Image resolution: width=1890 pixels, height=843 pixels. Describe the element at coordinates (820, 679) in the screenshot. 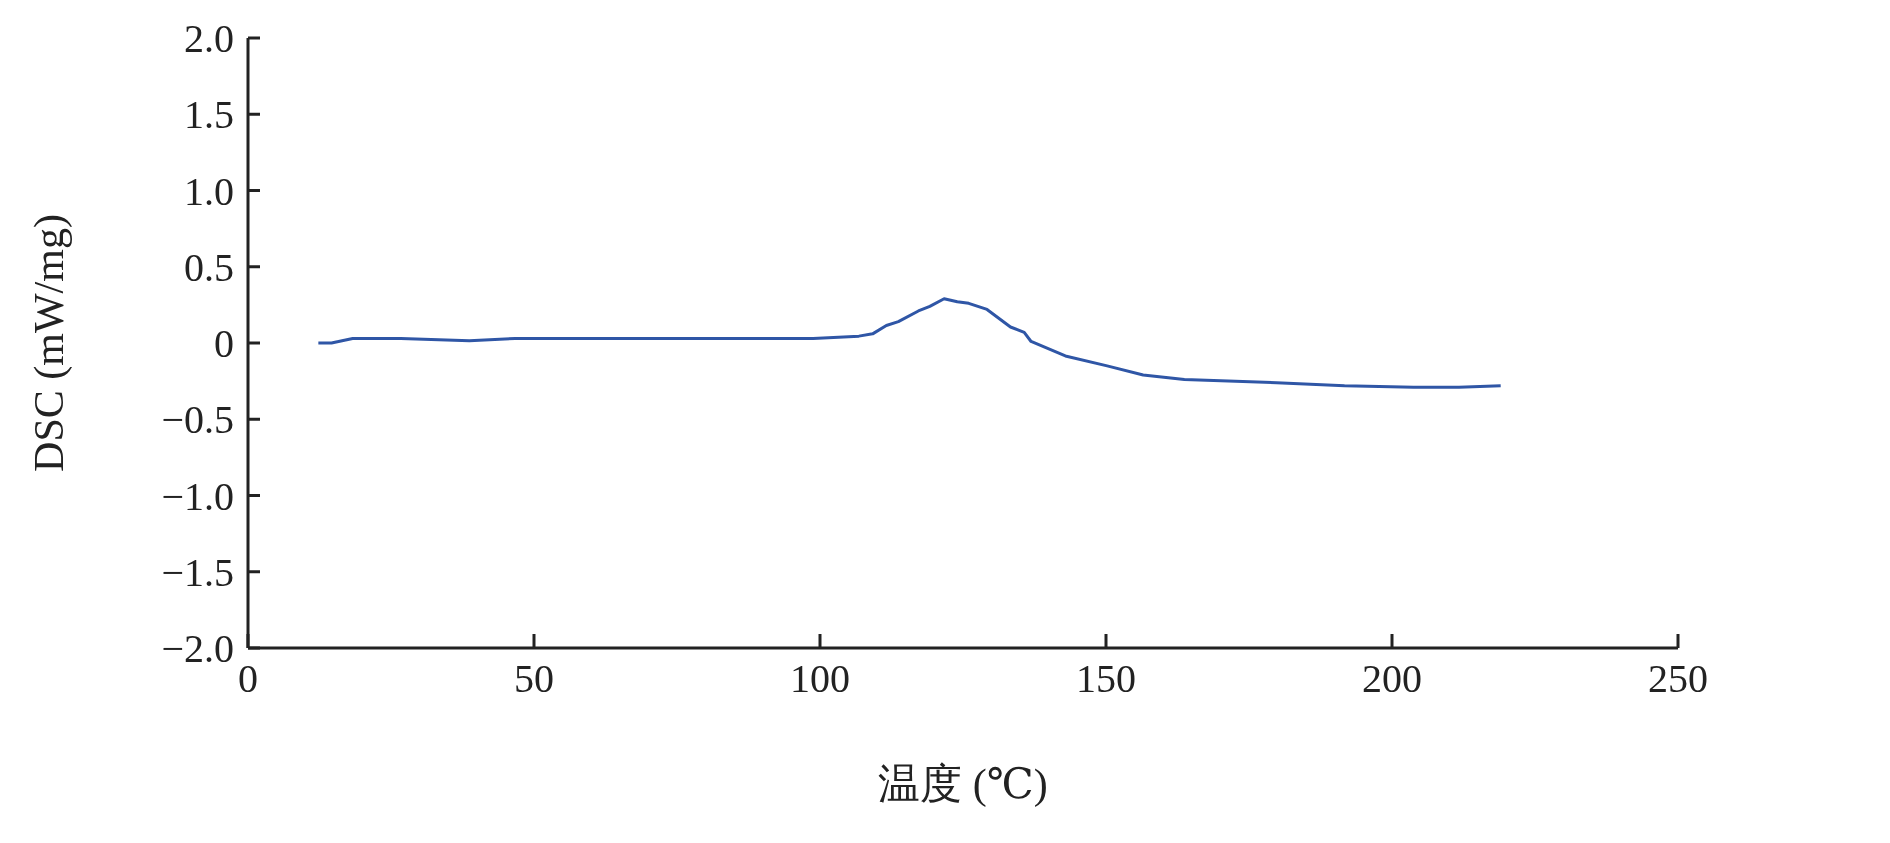

I see `x-tick-label: 100` at that location.